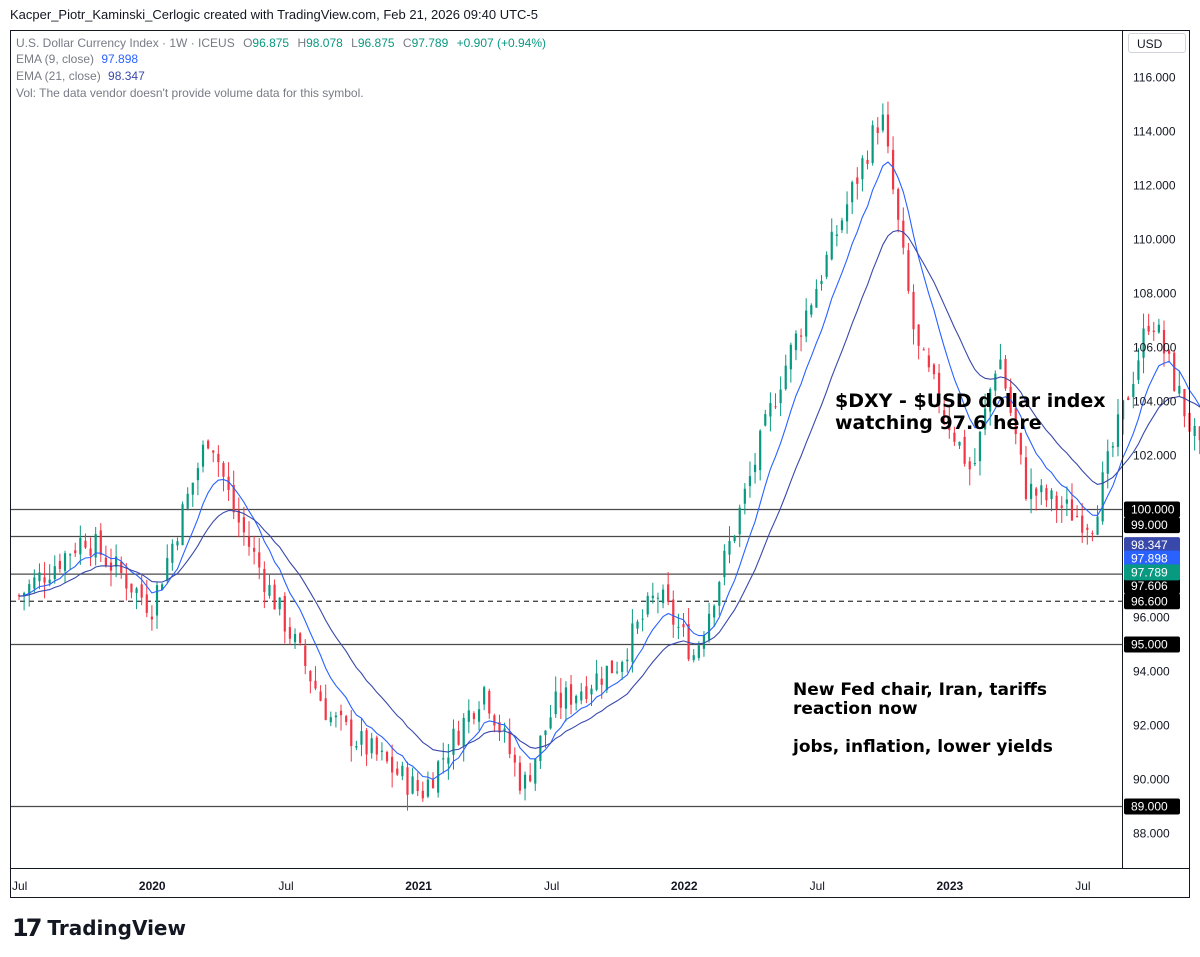 The image size is (1200, 957). Describe the element at coordinates (970, 401) in the screenshot. I see `annotation-title-line1: $DXY - $USD dollar index` at that location.